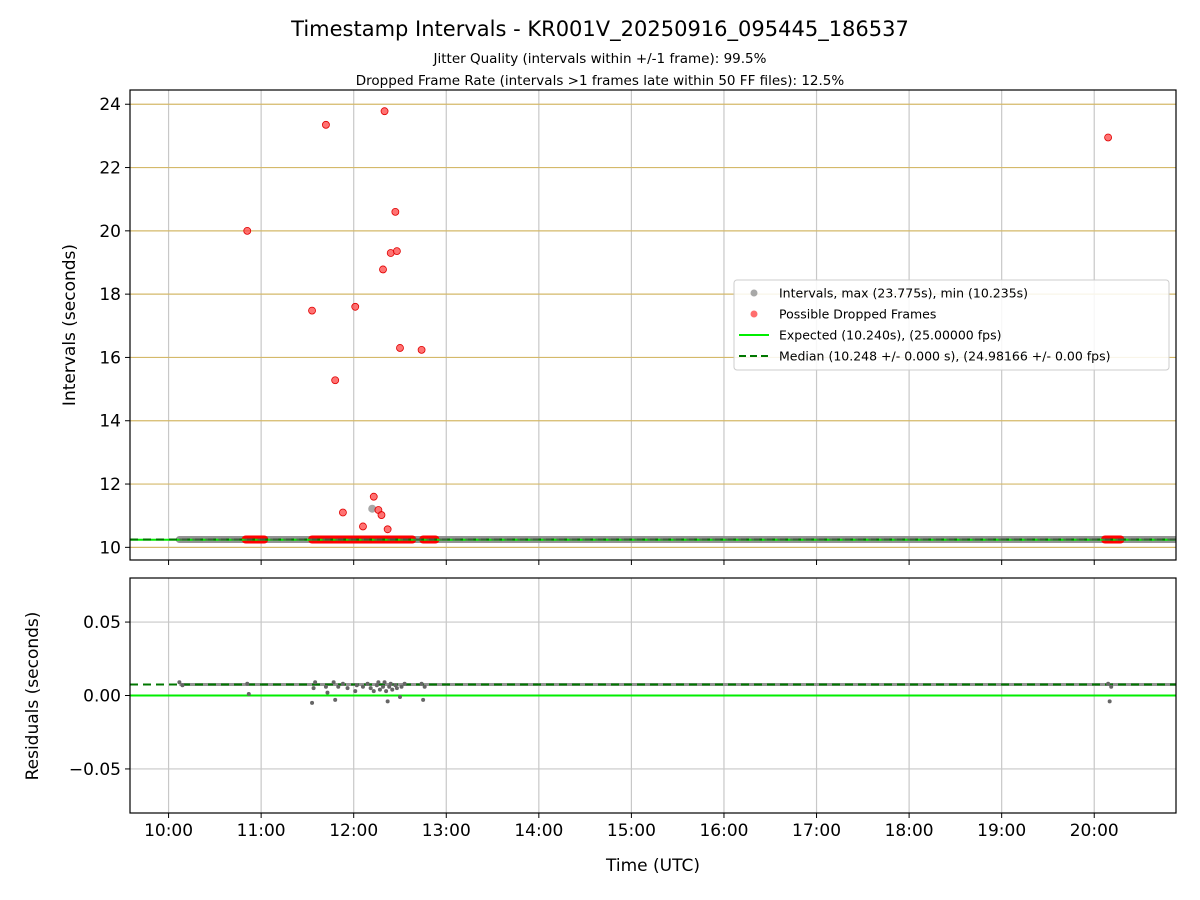 The width and height of the screenshot is (1200, 900). What do you see at coordinates (903, 293) in the screenshot?
I see `legend-label: Intervals, max (23.775s), min (10.235s)` at bounding box center [903, 293].